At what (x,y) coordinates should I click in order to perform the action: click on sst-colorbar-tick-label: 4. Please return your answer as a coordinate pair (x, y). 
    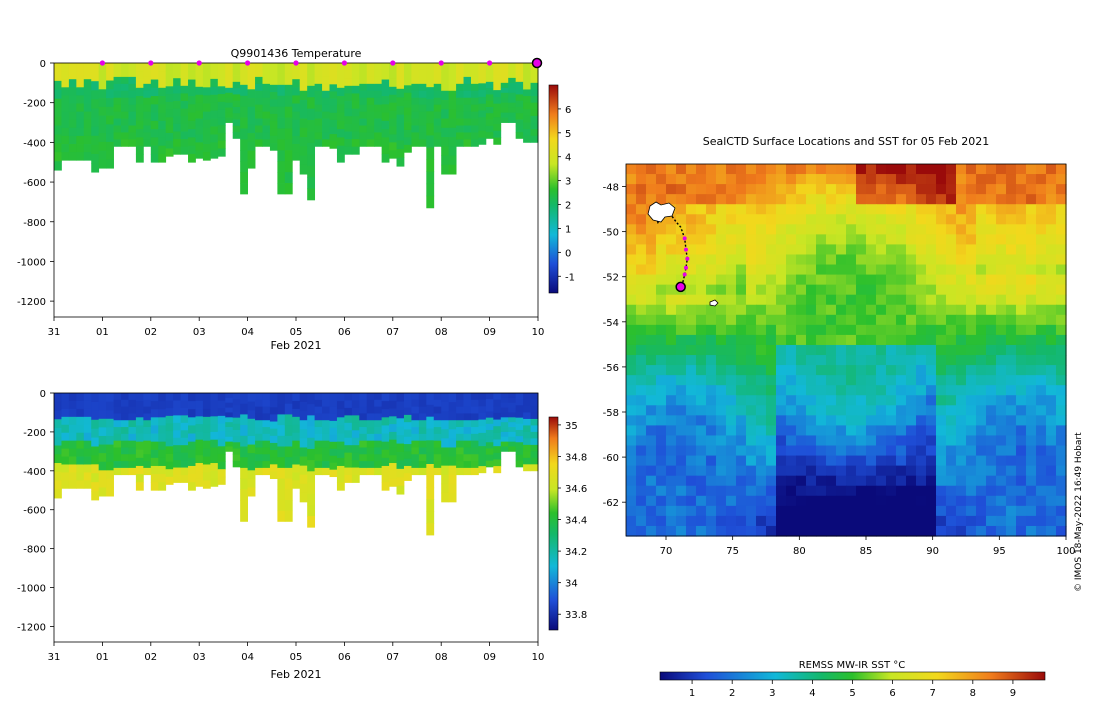
    Looking at the image, I should click on (812, 693).